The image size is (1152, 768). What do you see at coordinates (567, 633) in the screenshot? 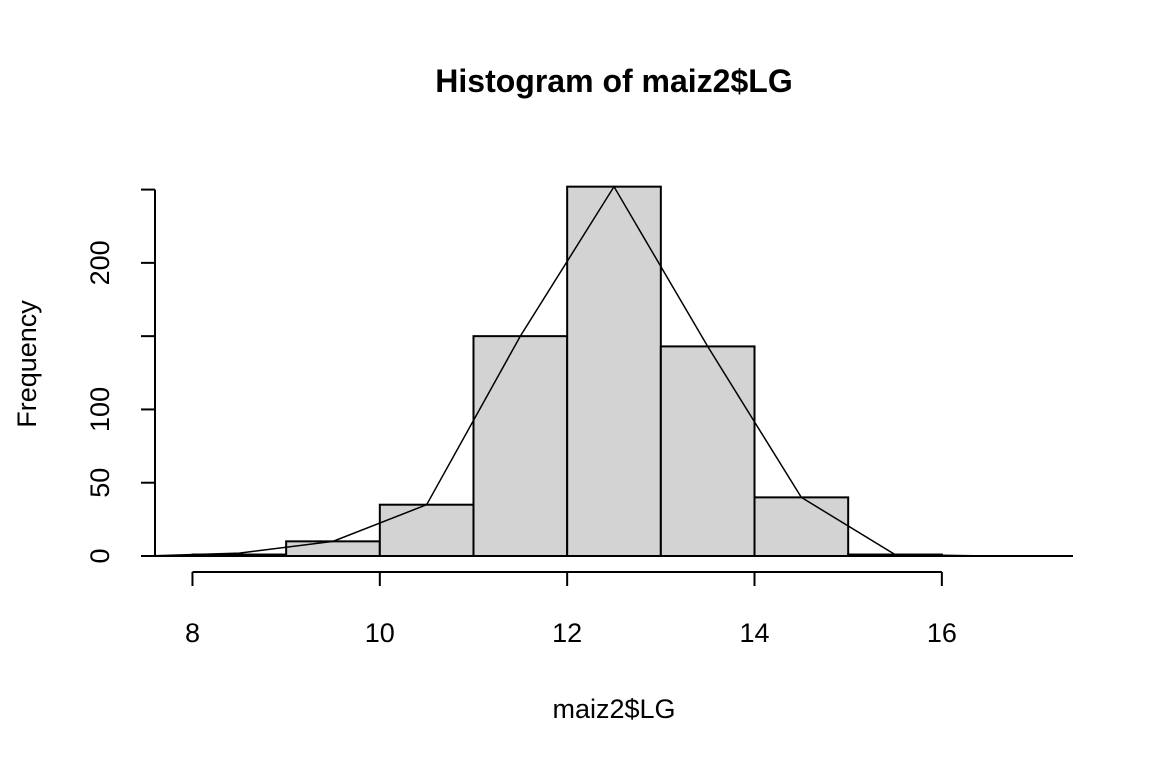
I see `x-tick-label-2: 12` at bounding box center [567, 633].